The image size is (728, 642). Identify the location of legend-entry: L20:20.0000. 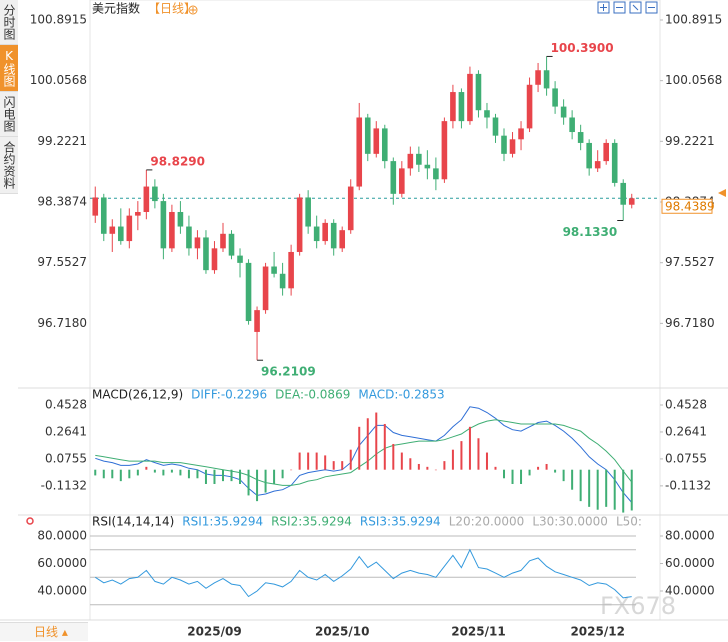
(487, 522).